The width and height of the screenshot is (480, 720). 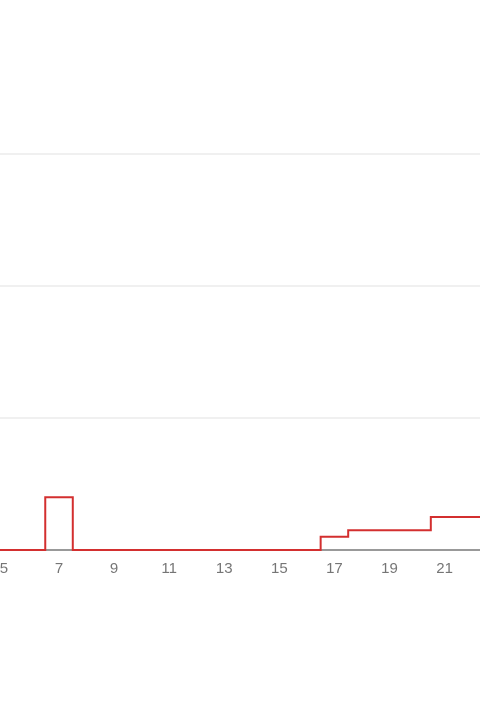 I want to click on x-tick-label: 17, so click(x=334, y=568).